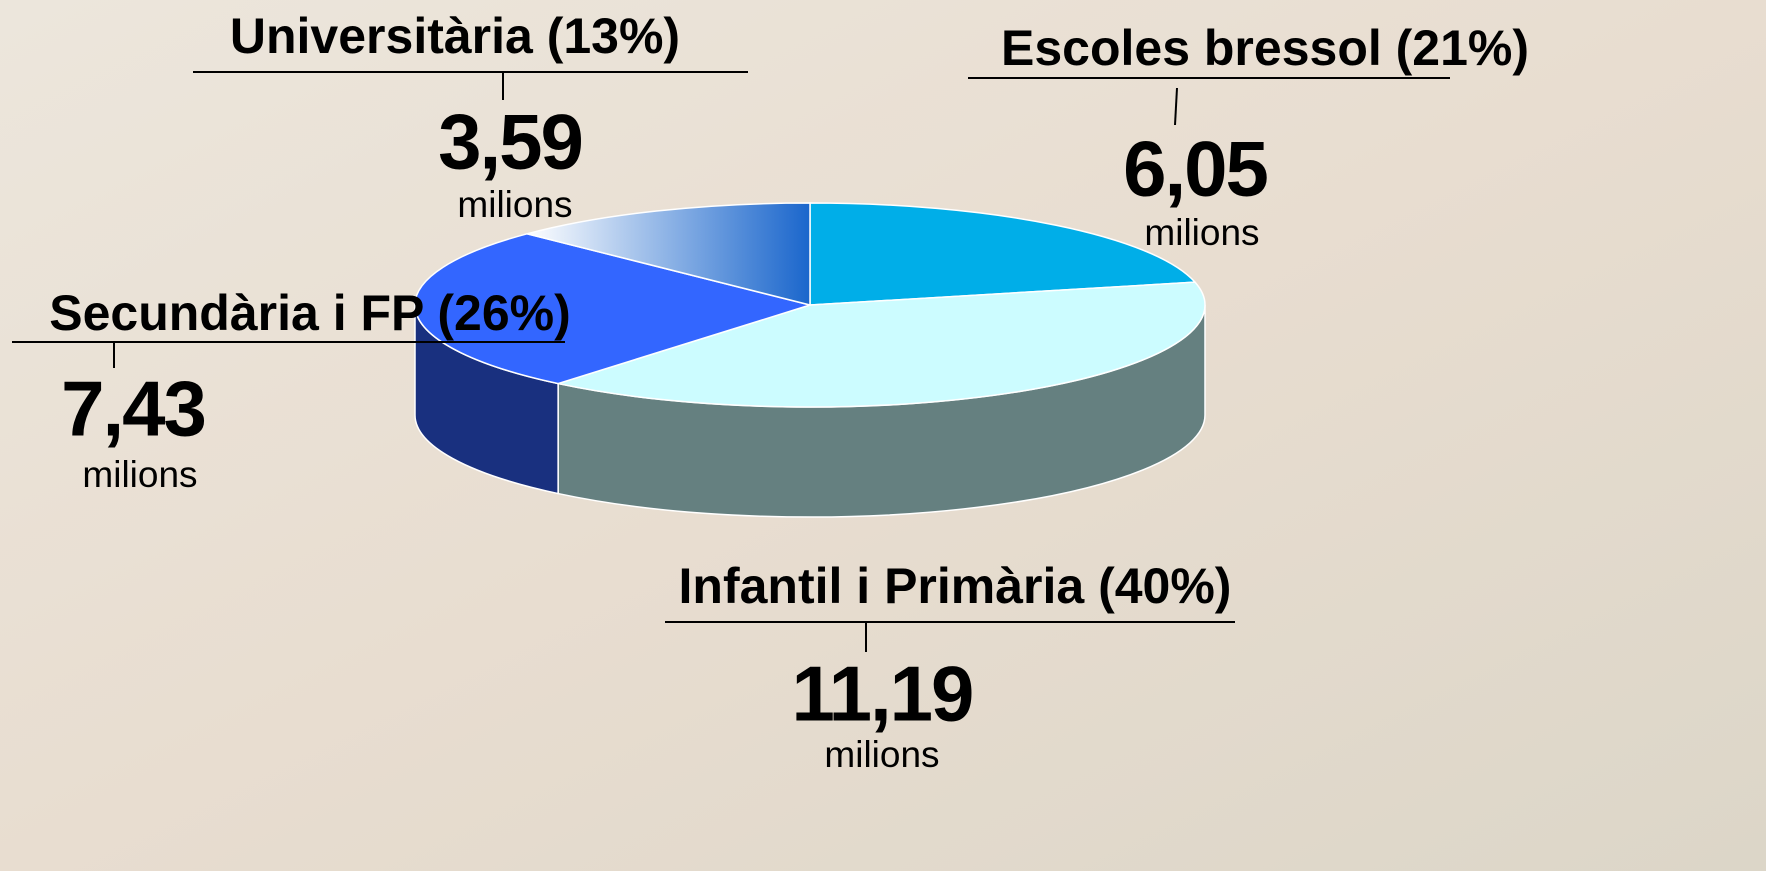 This screenshot has height=871, width=1766. I want to click on value-label: 3,59, so click(510, 142).